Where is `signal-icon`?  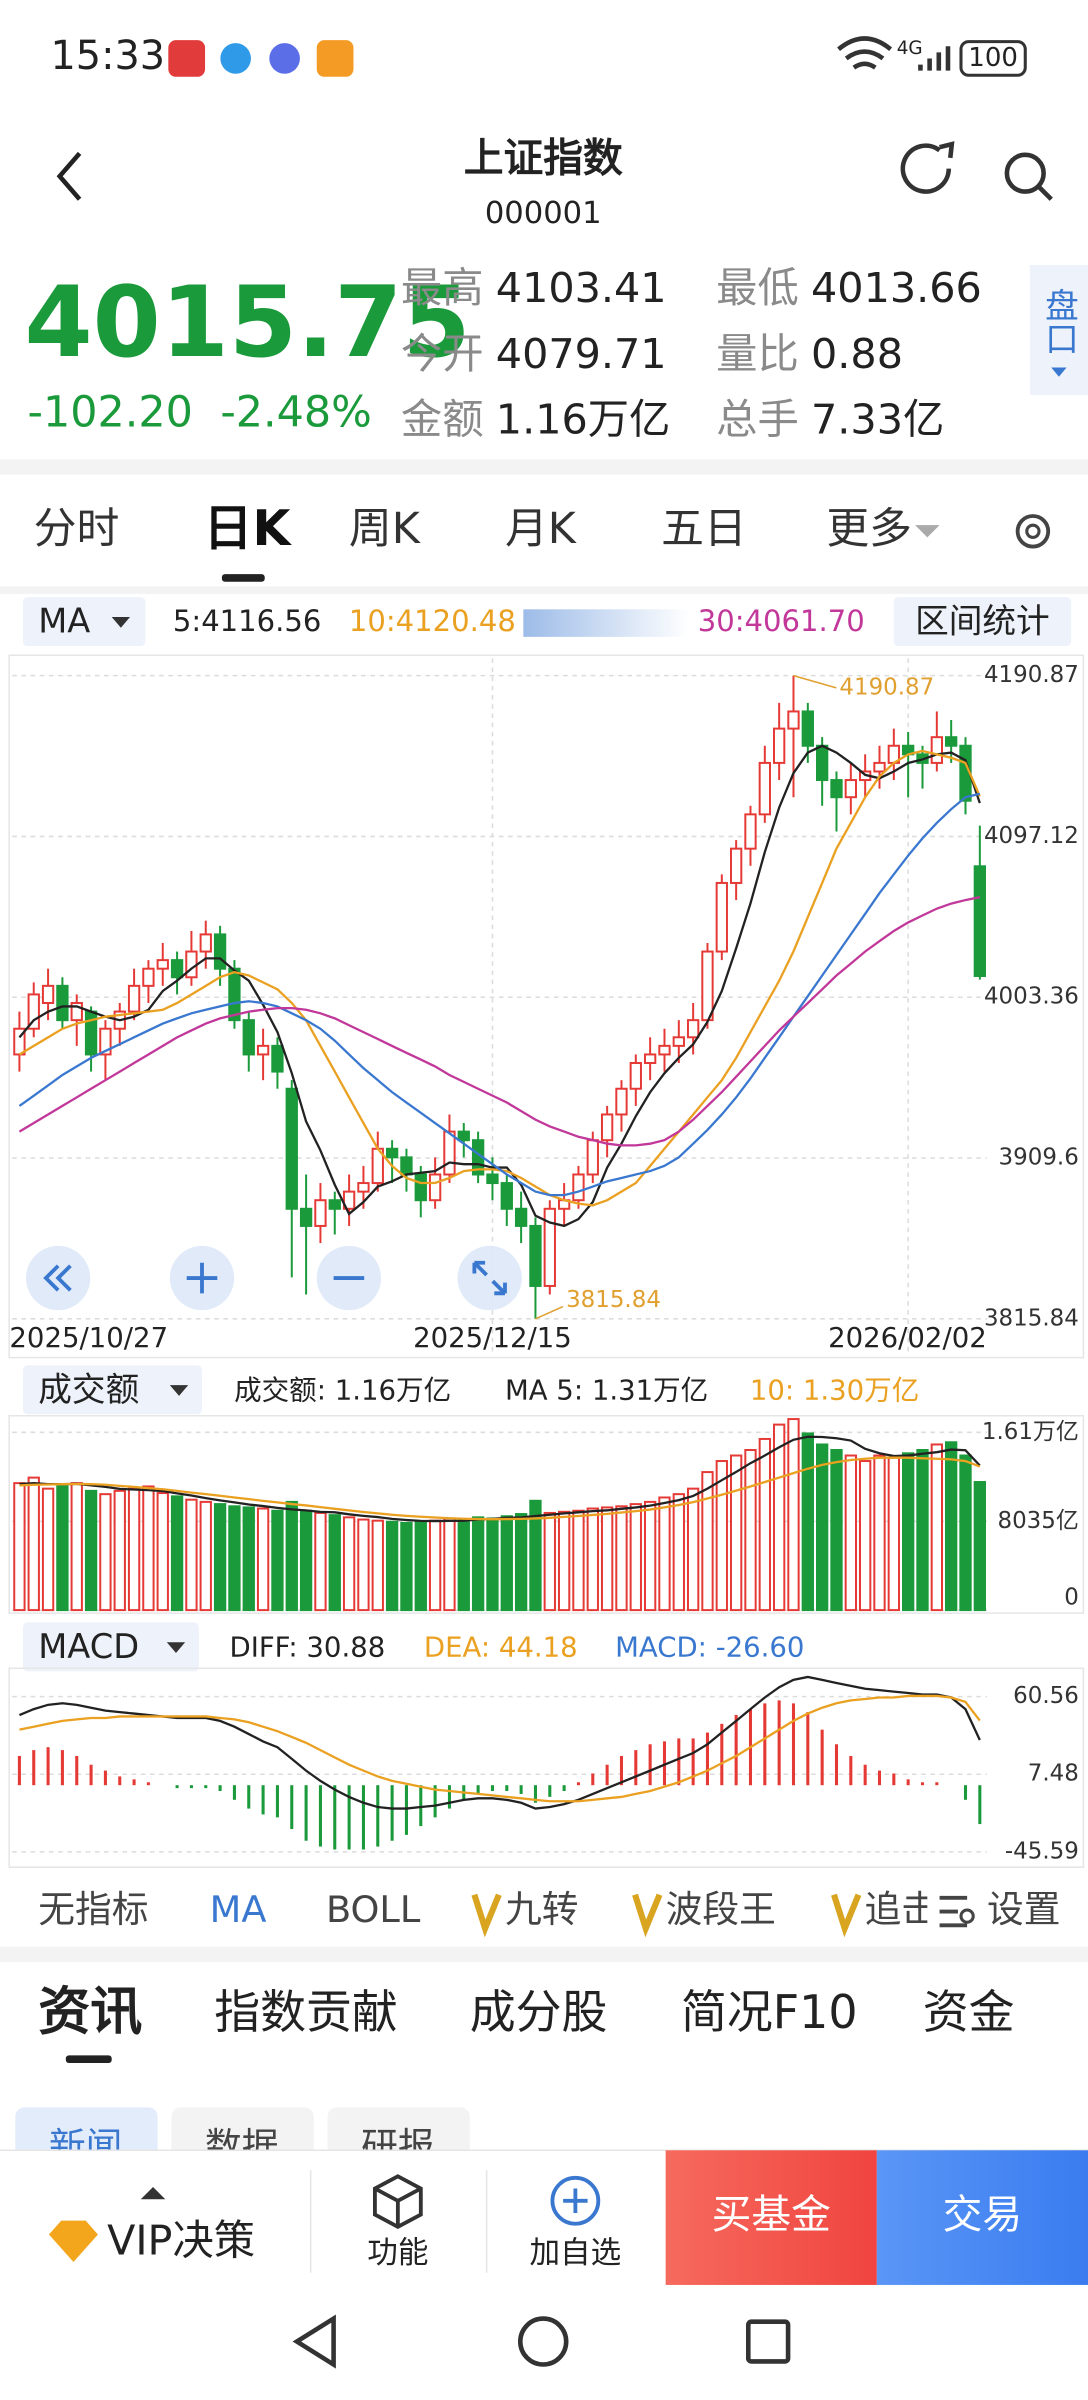 signal-icon is located at coordinates (934, 58).